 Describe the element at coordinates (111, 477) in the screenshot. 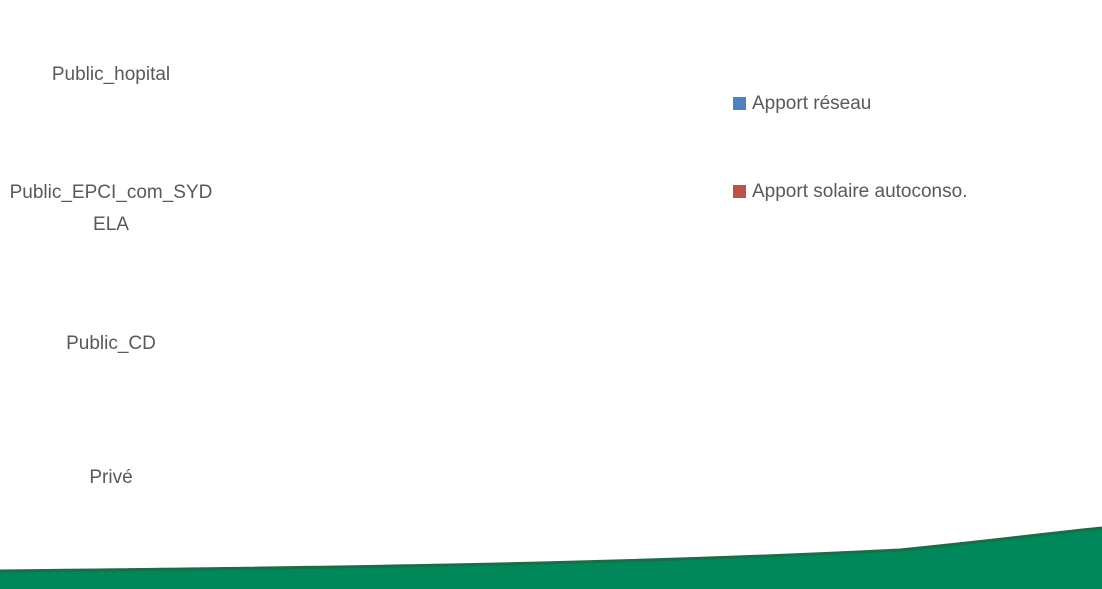

I see `y-tick-label: Privé` at that location.